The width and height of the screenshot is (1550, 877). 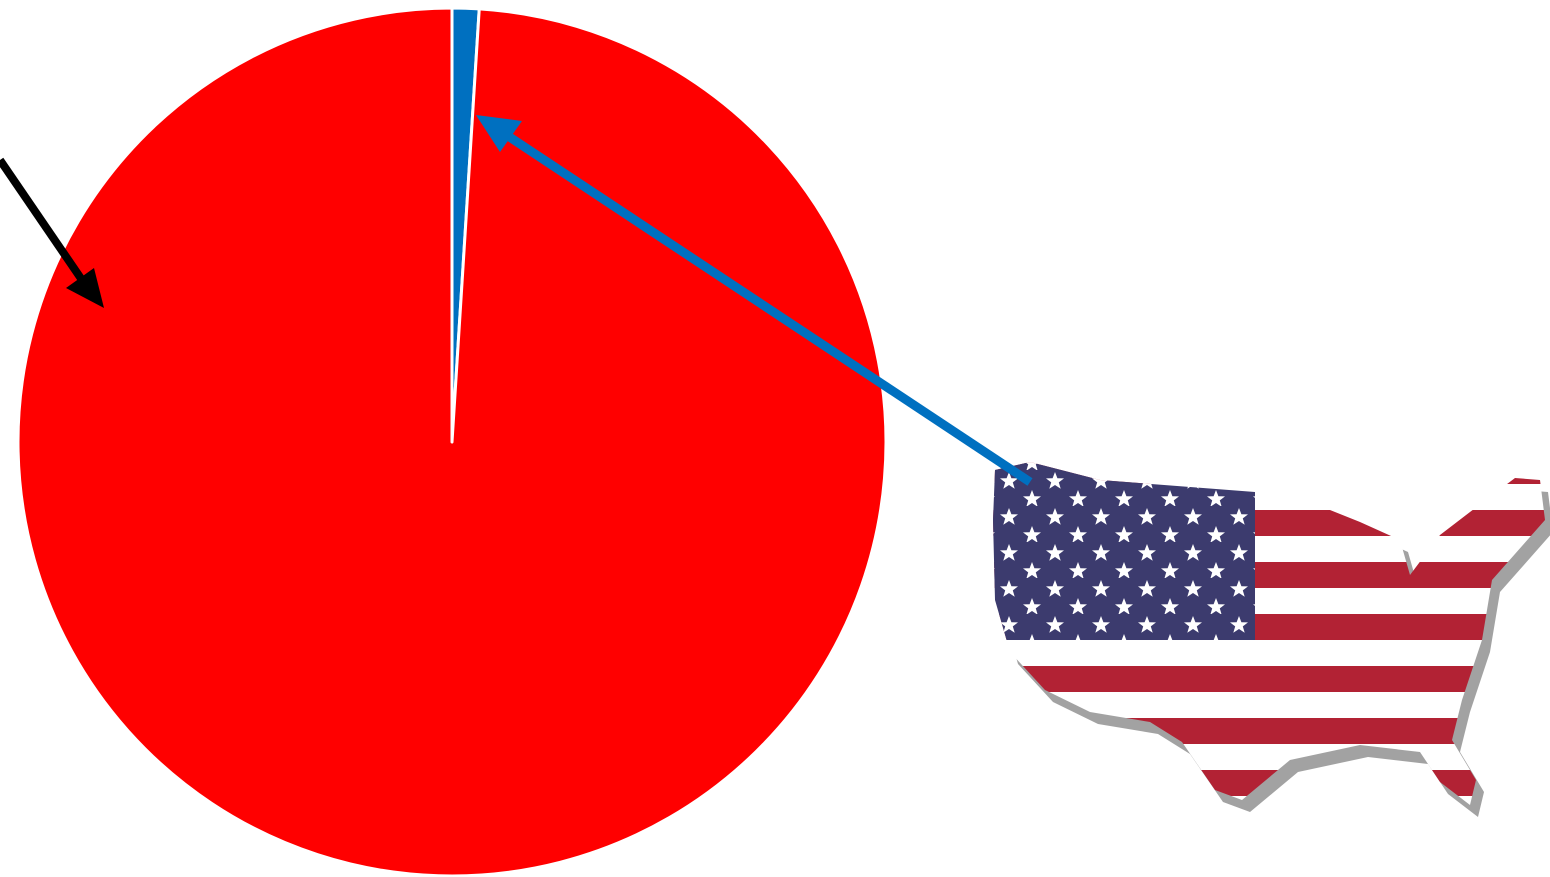 What do you see at coordinates (1269, 633) in the screenshot?
I see `flag-fill` at bounding box center [1269, 633].